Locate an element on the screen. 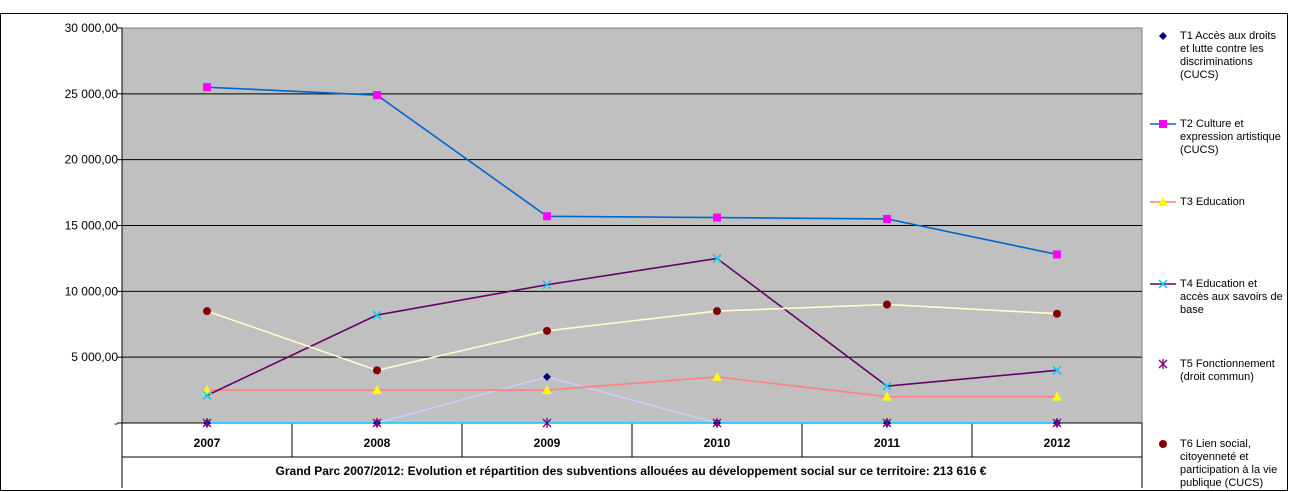  y-tick-label: - is located at coordinates (116, 423).